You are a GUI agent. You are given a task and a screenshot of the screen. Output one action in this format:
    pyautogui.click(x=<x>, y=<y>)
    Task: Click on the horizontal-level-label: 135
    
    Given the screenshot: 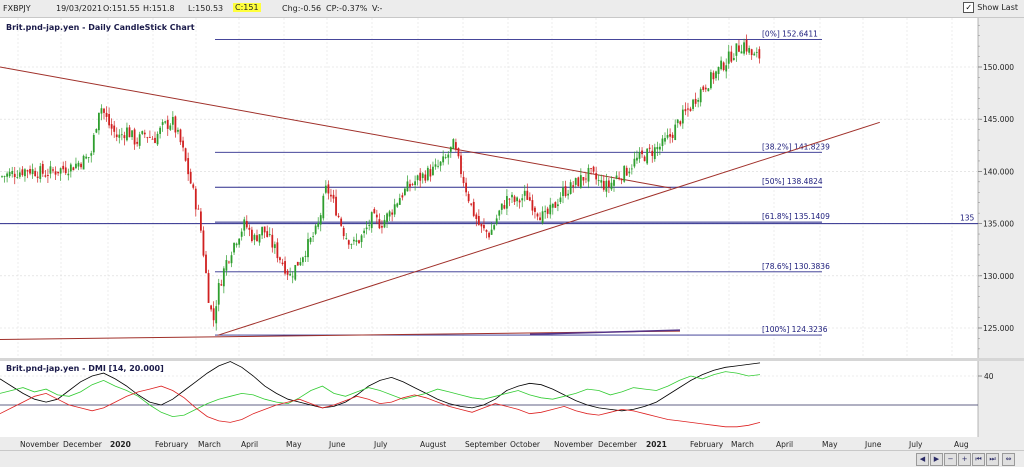 What is the action you would take?
    pyautogui.click(x=967, y=218)
    